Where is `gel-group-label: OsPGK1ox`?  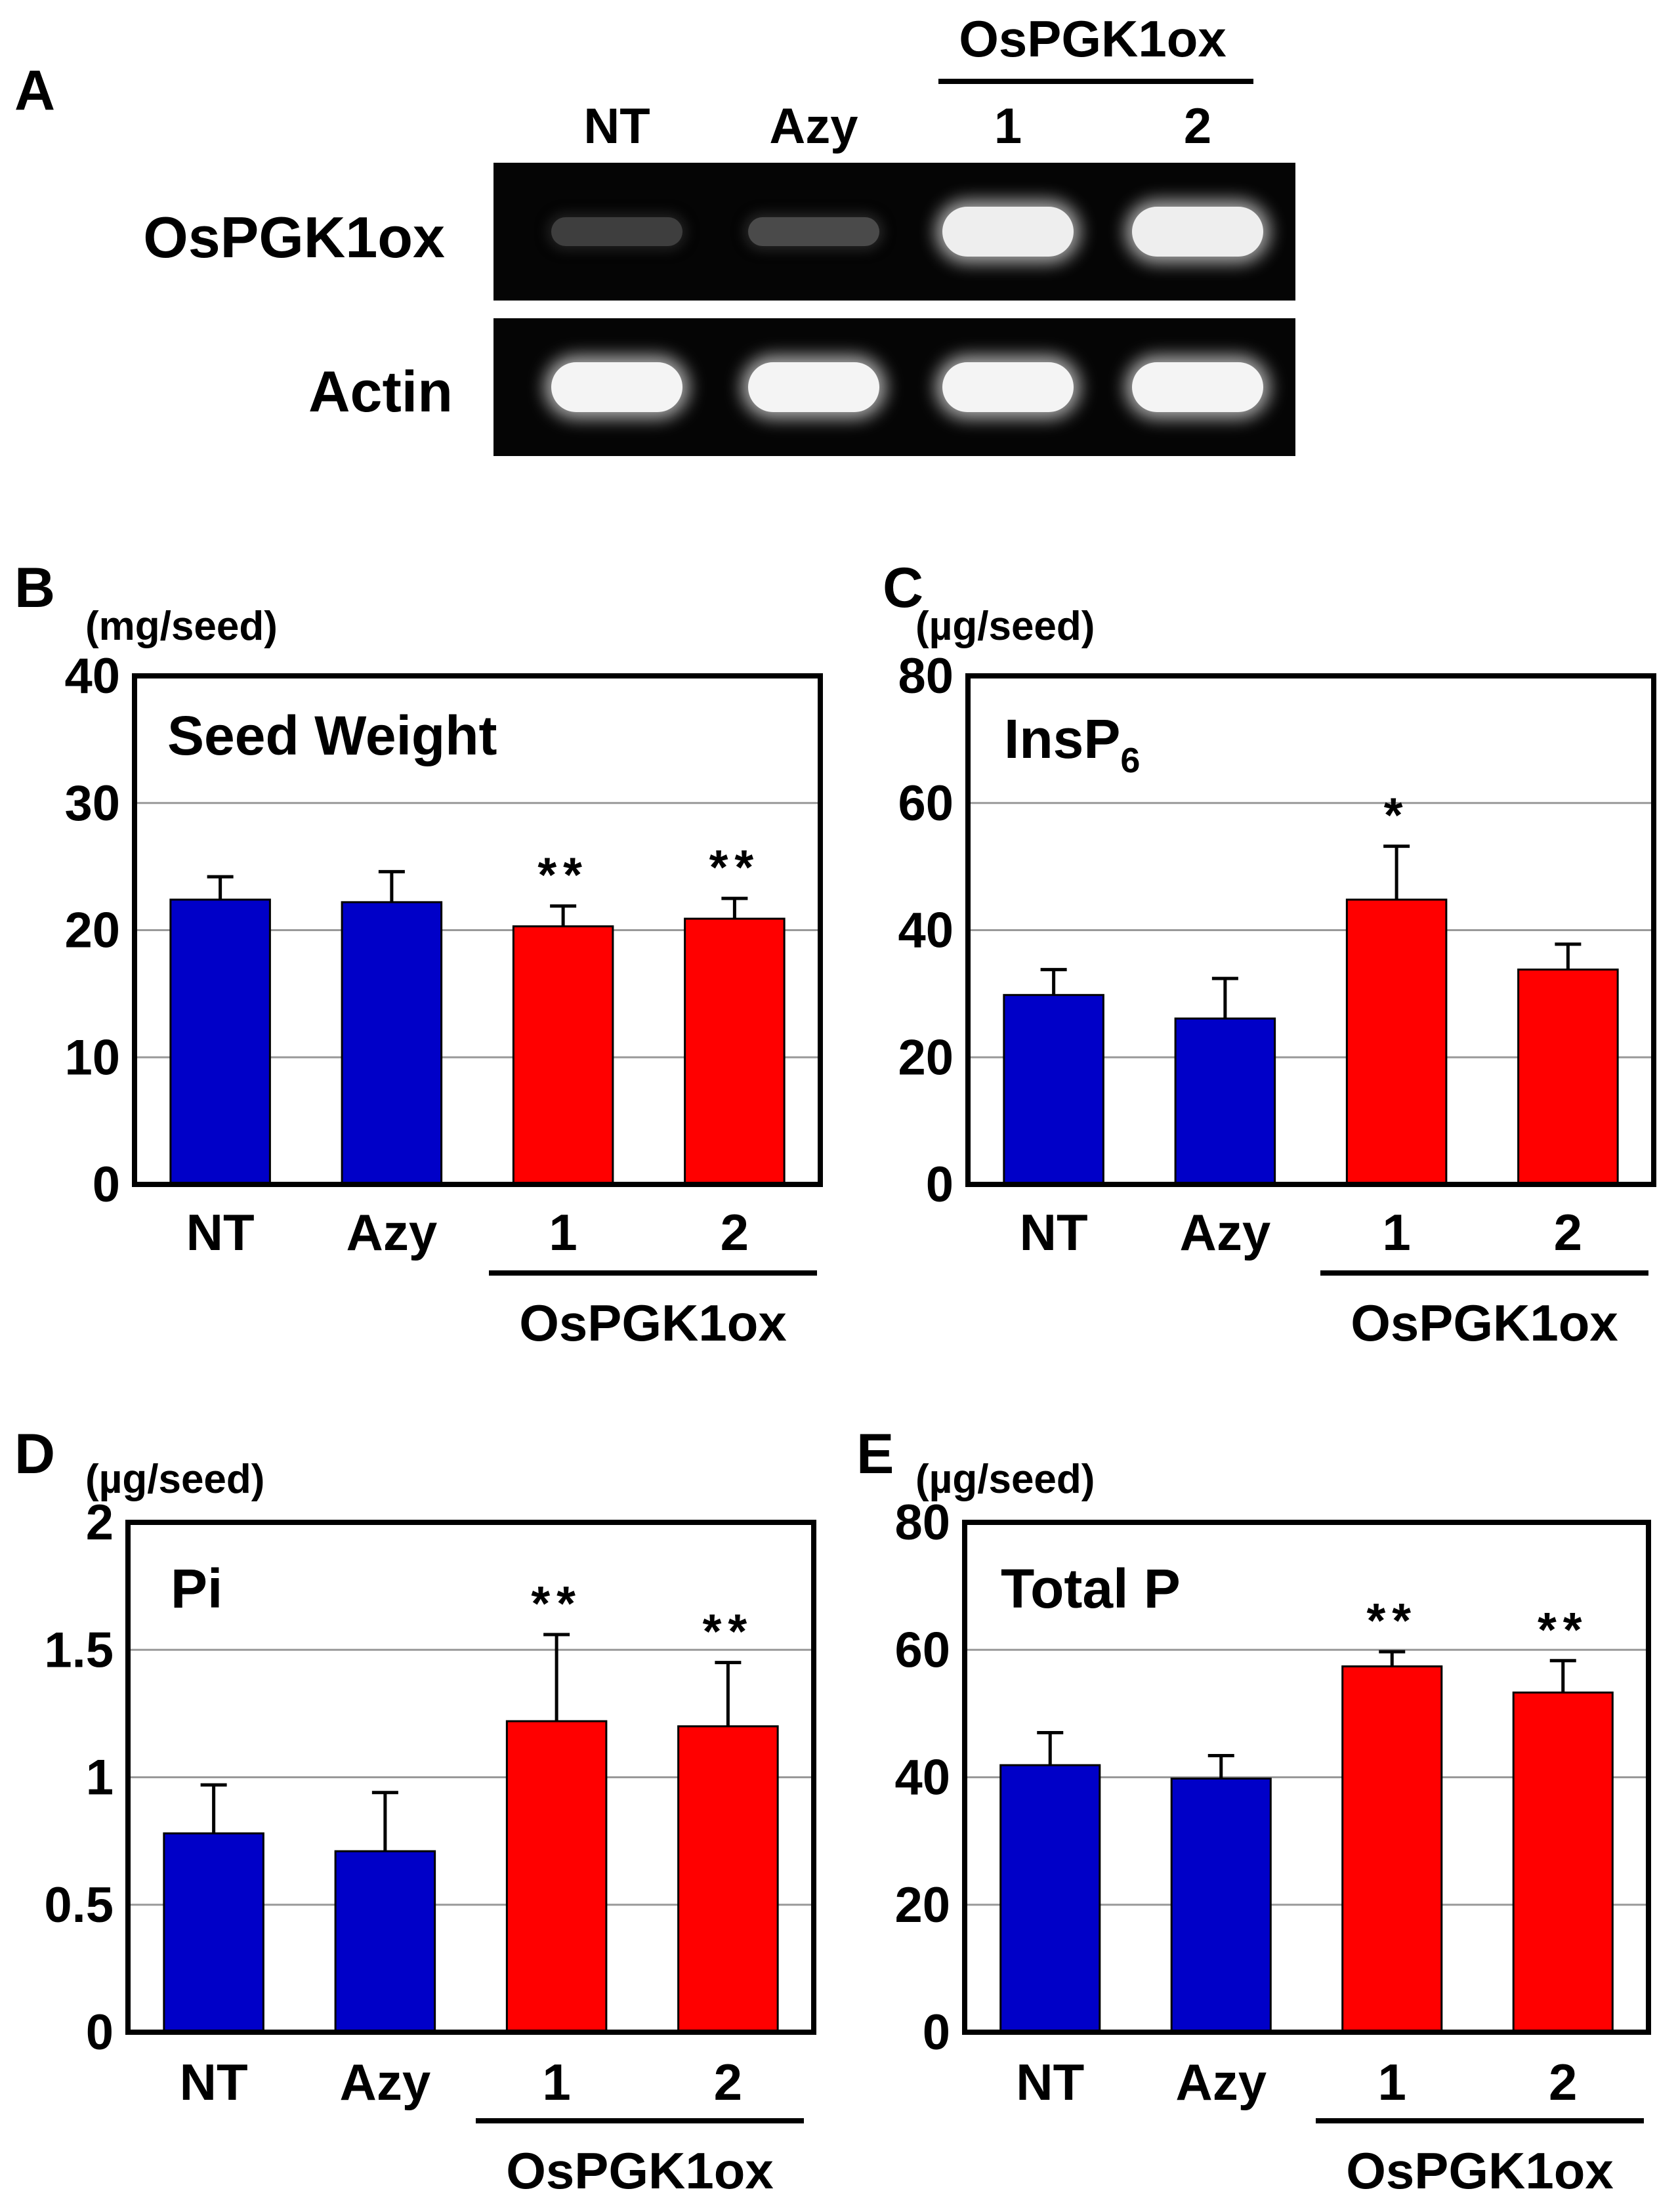
gel-group-label: OsPGK1ox is located at coordinates (1093, 39).